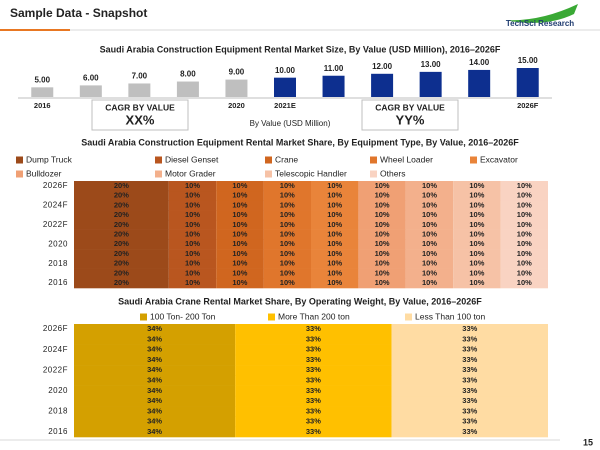  I want to click on cagr-label: CAGR BY VALUE, so click(410, 107).